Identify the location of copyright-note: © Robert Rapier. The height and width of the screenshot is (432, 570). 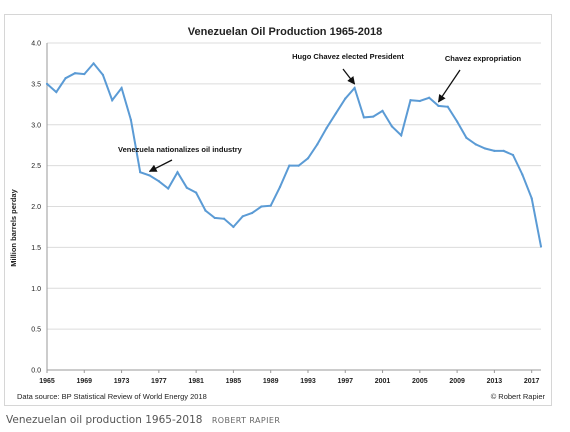
(518, 396).